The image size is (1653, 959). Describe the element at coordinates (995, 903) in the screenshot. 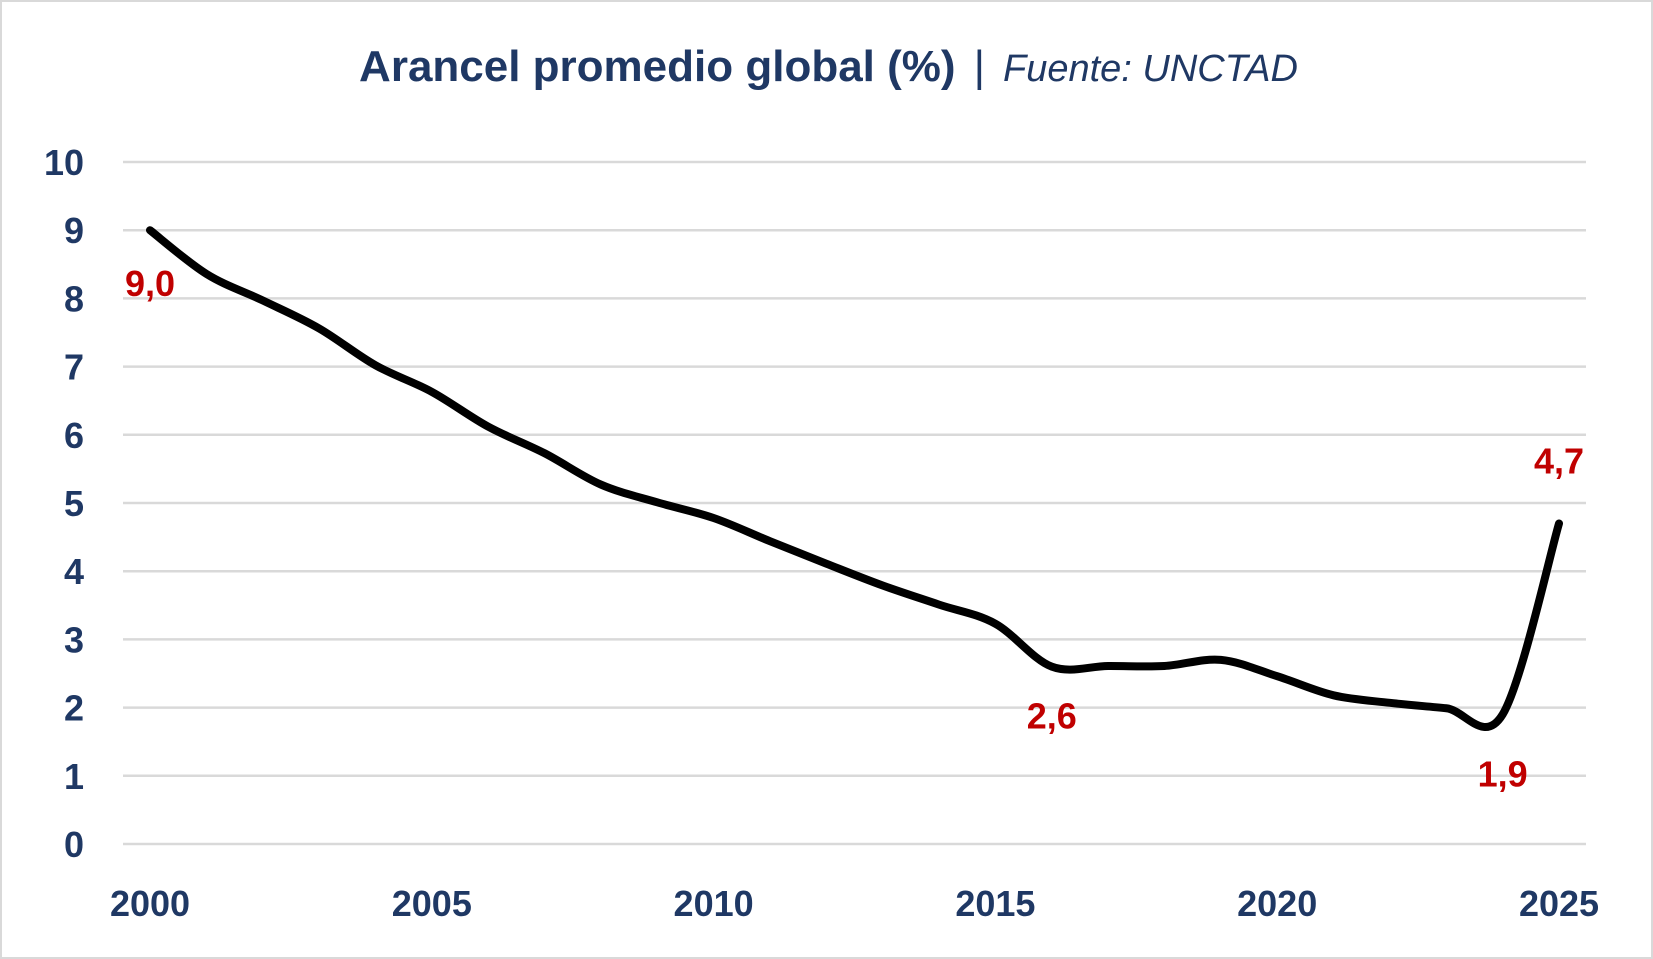

I see `x-tick-label: 2015` at that location.